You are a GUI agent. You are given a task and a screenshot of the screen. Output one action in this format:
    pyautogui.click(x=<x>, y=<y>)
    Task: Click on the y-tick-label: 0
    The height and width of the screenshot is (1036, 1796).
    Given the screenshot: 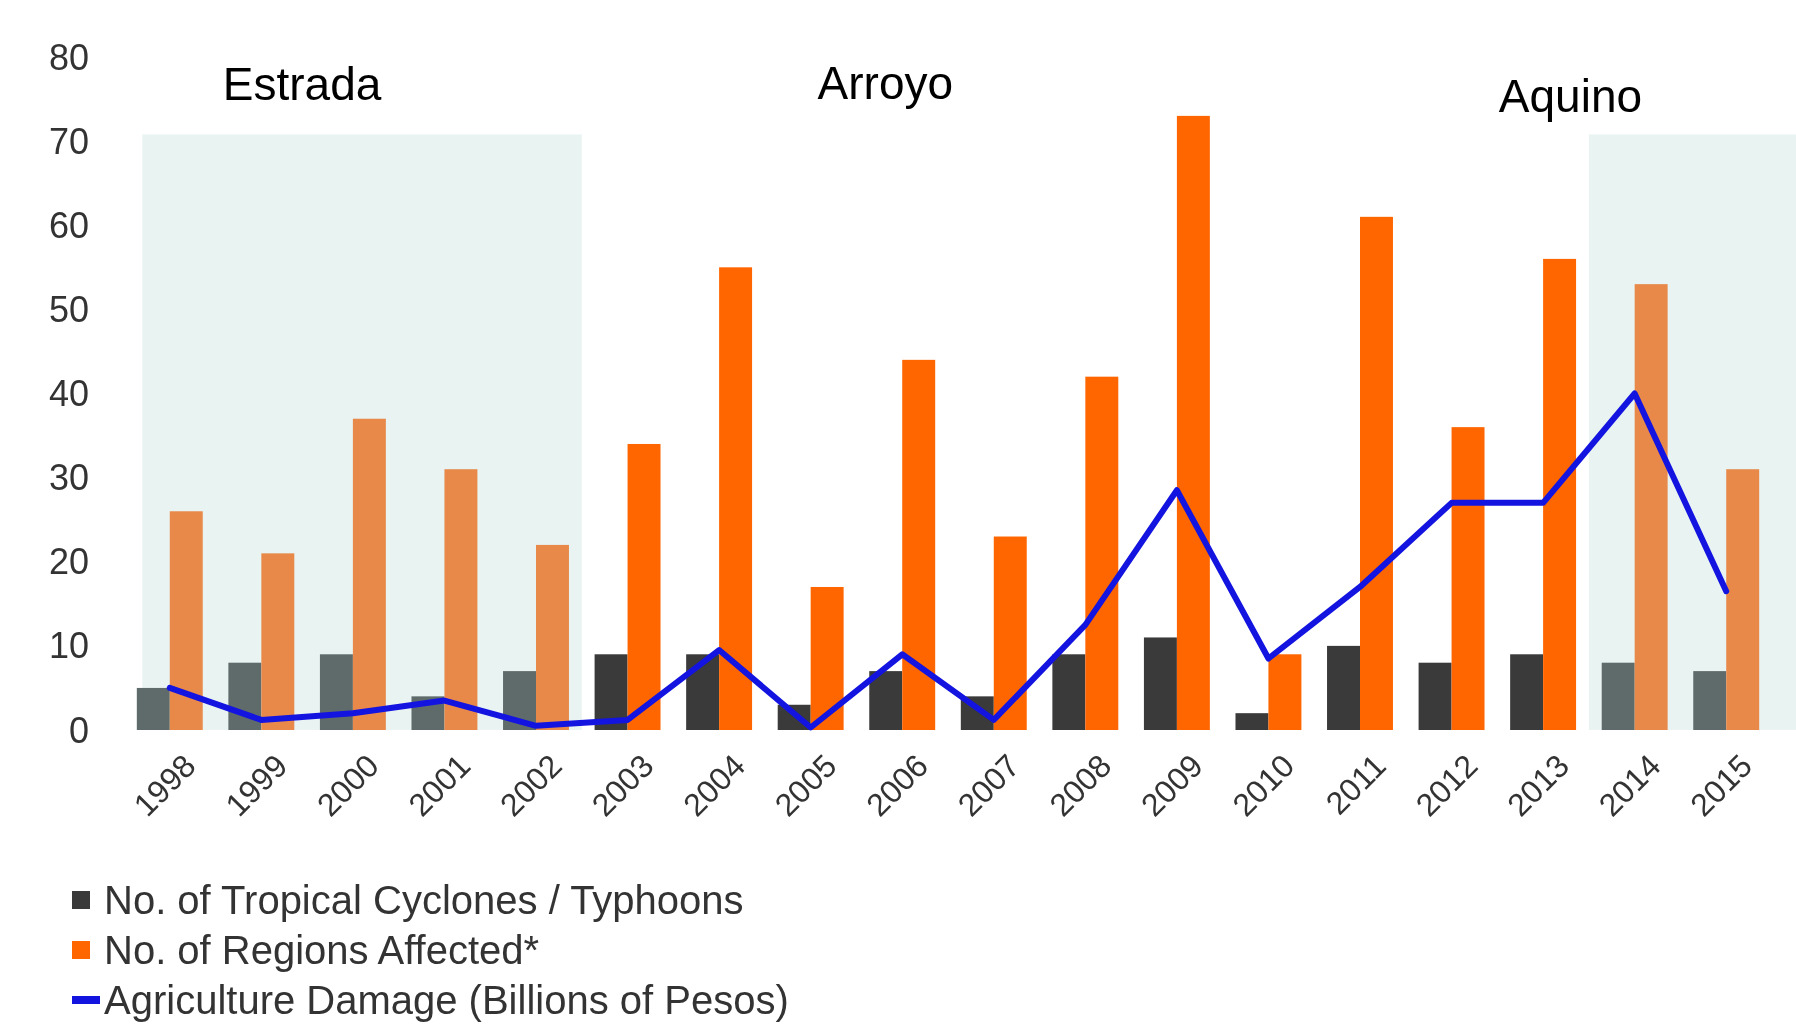 What is the action you would take?
    pyautogui.click(x=78, y=730)
    